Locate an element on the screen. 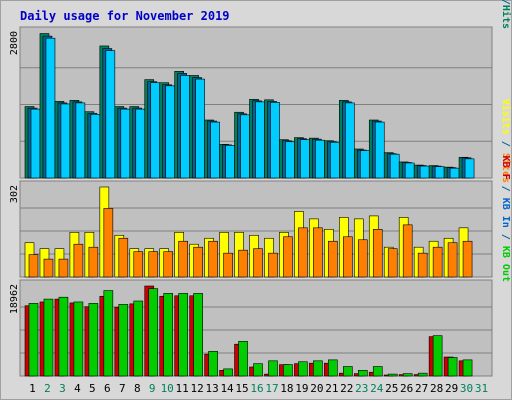 The width and height of the screenshot is (512, 405). x-tick-label: 30 is located at coordinates (466, 388).